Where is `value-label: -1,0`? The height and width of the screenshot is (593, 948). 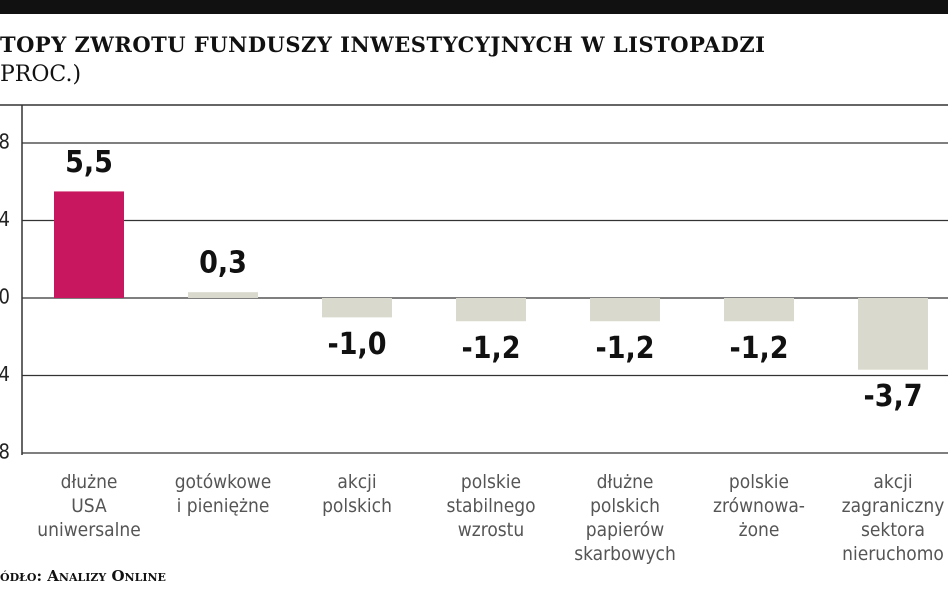 value-label: -1,0 is located at coordinates (356, 344).